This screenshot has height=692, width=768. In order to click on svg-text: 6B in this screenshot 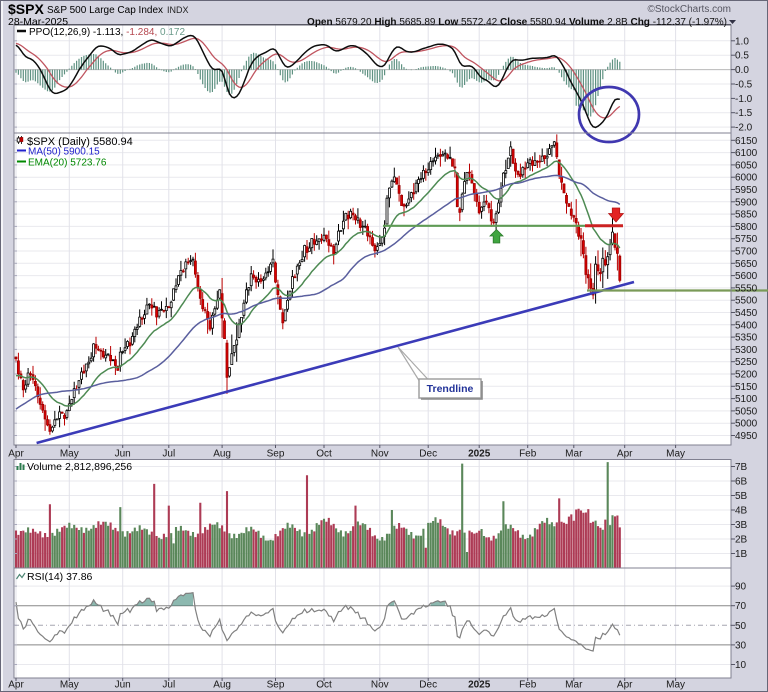, I will do `click(741, 482)`.